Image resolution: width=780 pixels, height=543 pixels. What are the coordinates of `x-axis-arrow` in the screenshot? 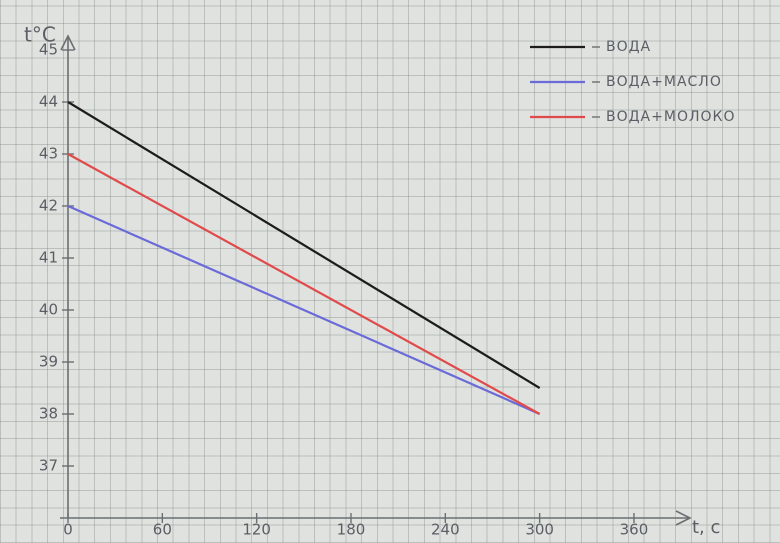 It's located at (683, 518).